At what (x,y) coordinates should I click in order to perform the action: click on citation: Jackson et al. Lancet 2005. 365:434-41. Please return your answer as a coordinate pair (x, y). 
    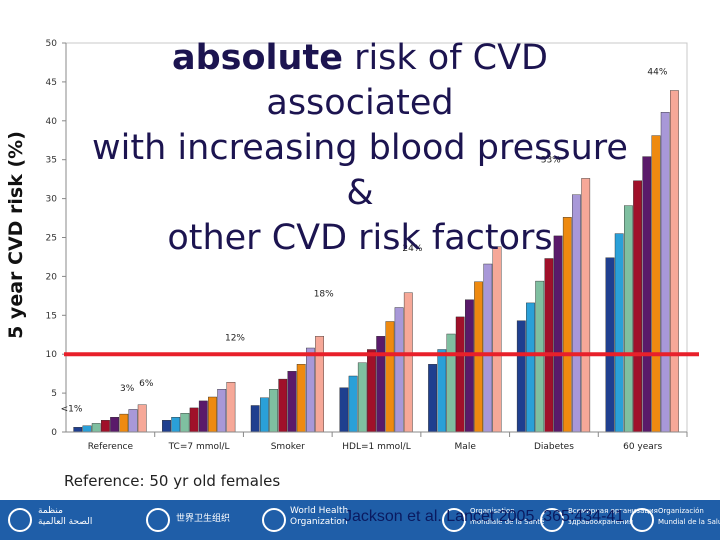
    Looking at the image, I should click on (484, 516).